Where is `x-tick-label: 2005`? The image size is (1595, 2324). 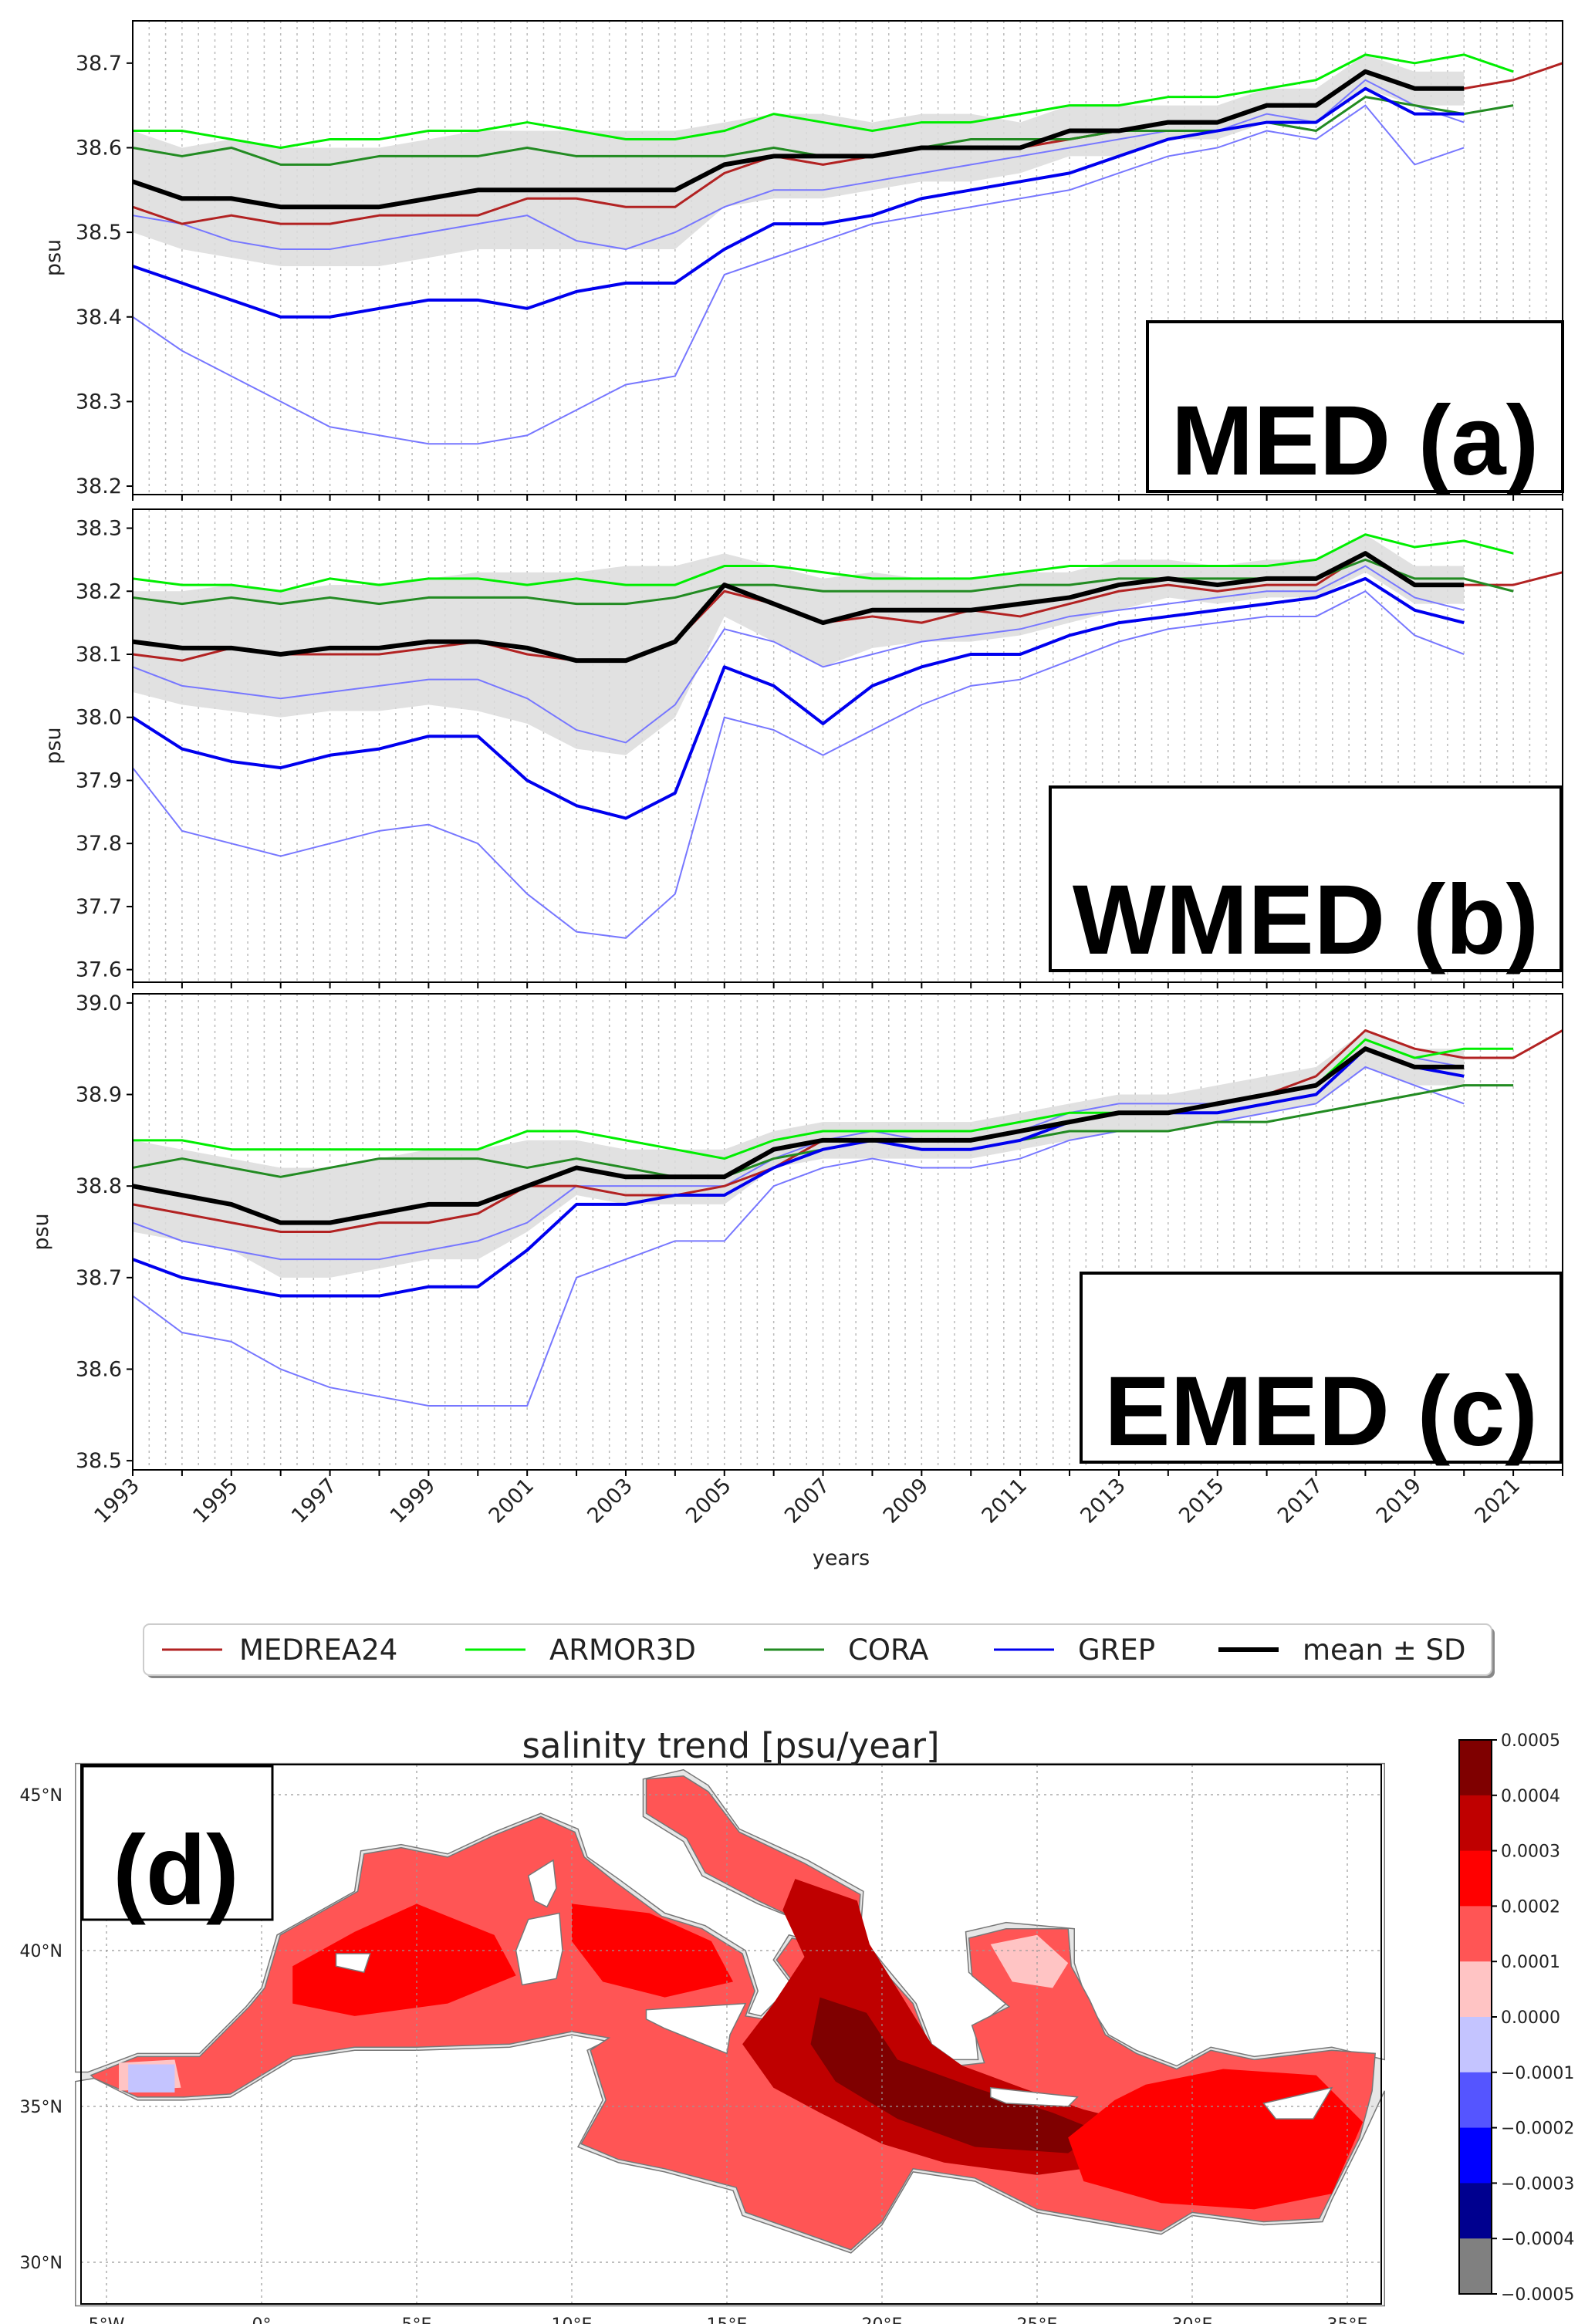
x-tick-label: 2005 is located at coordinates (708, 1501).